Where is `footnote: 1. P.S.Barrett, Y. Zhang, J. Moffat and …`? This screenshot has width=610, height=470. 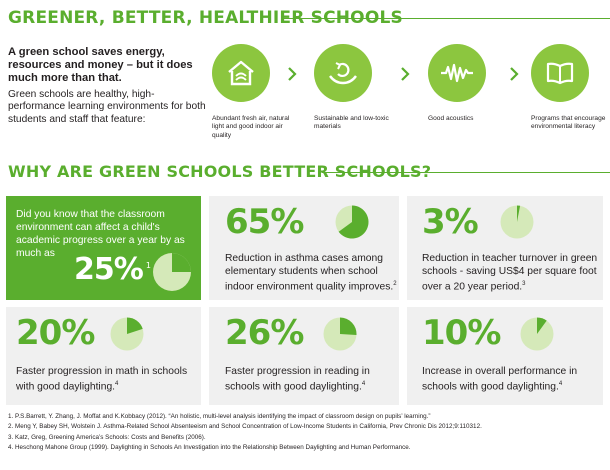
footnote: 1. P.S.Barrett, Y. Zhang, J. Moffat and … is located at coordinates (219, 416).